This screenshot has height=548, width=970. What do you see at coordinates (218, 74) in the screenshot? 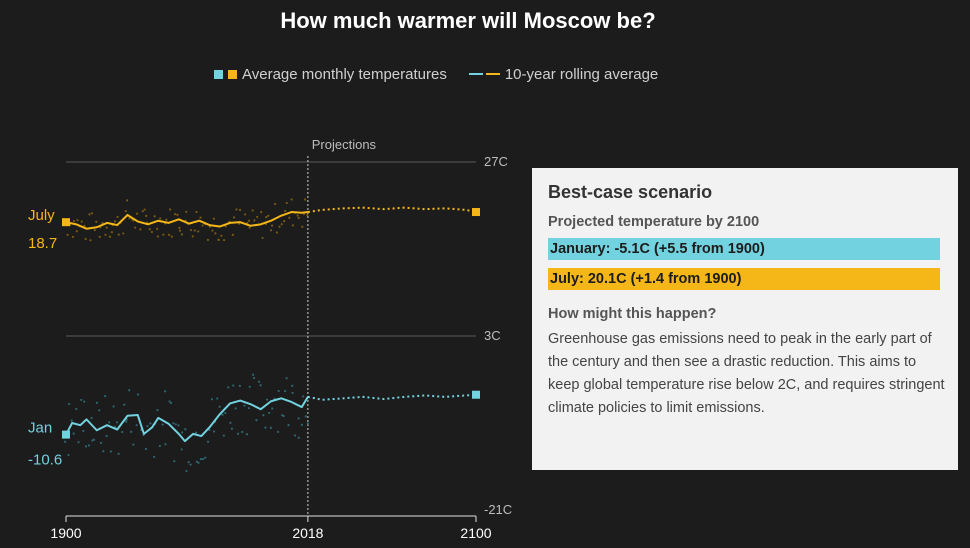
I see `legend-jan-swatch` at bounding box center [218, 74].